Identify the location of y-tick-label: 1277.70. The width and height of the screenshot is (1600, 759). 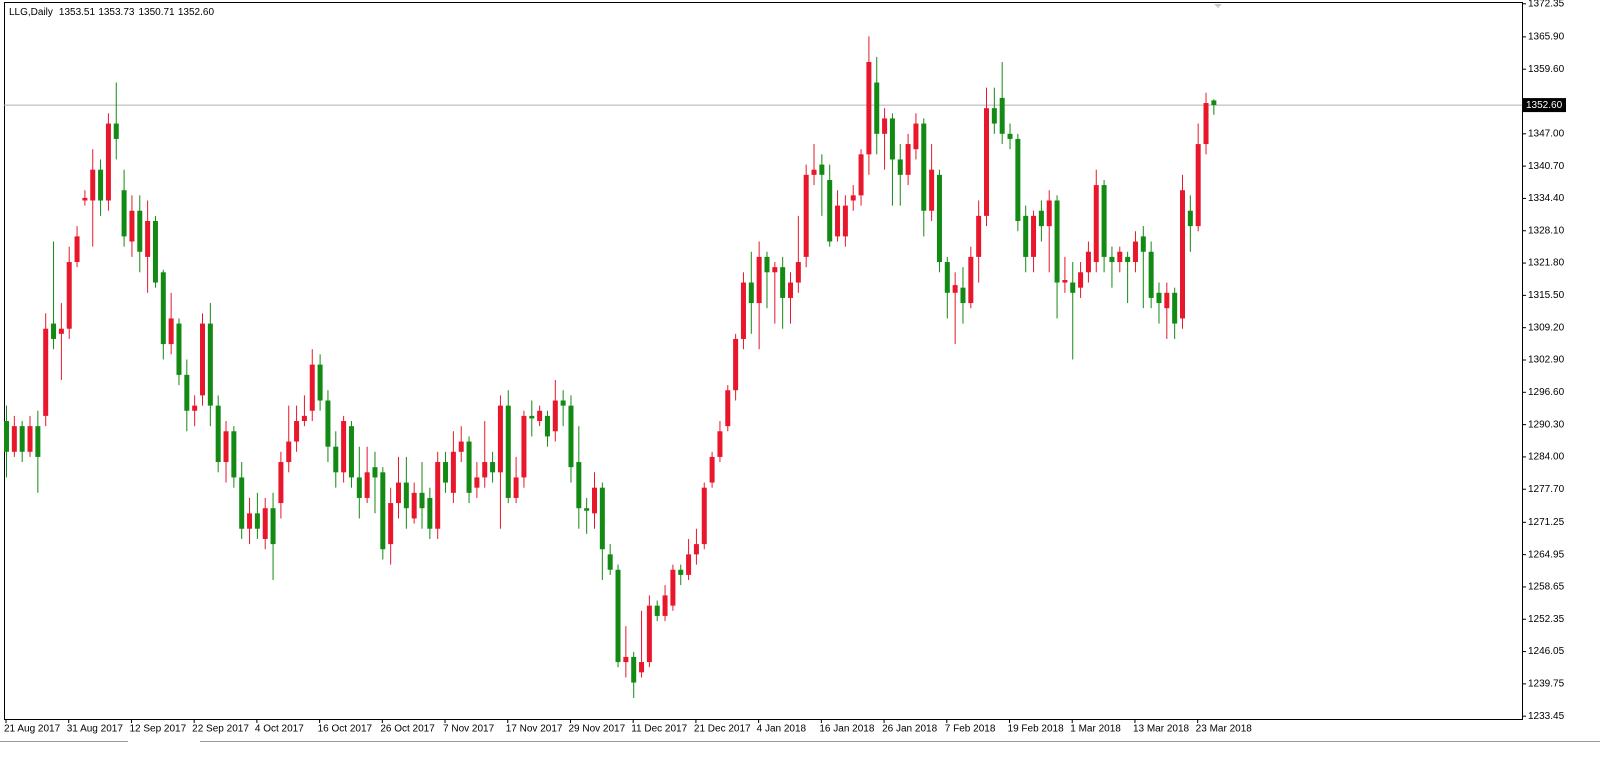
(1546, 489).